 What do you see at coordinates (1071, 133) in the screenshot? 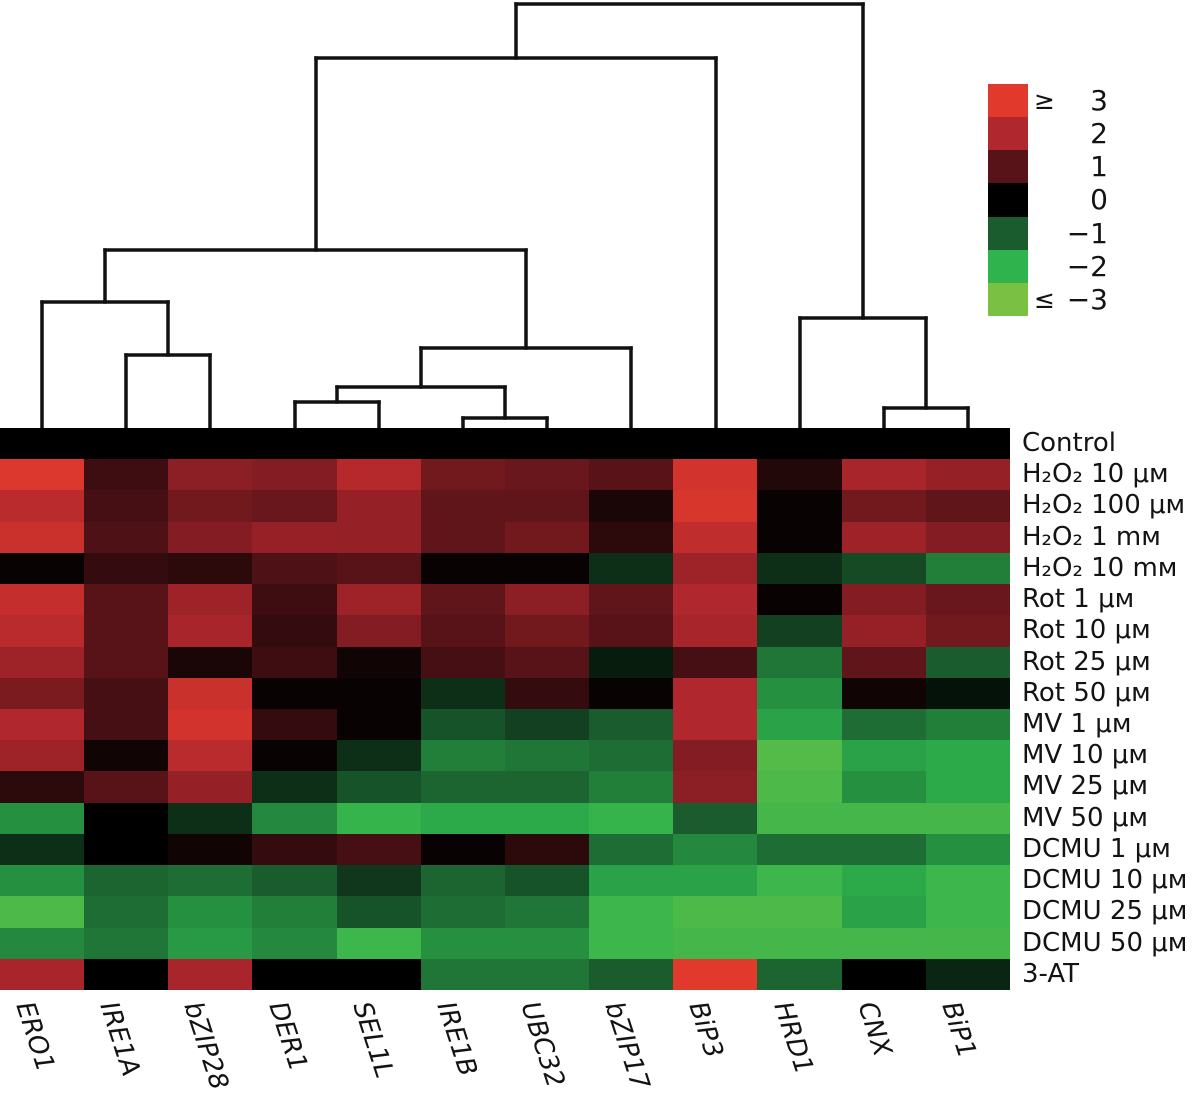
I see `legend-entry: 2` at bounding box center [1071, 133].